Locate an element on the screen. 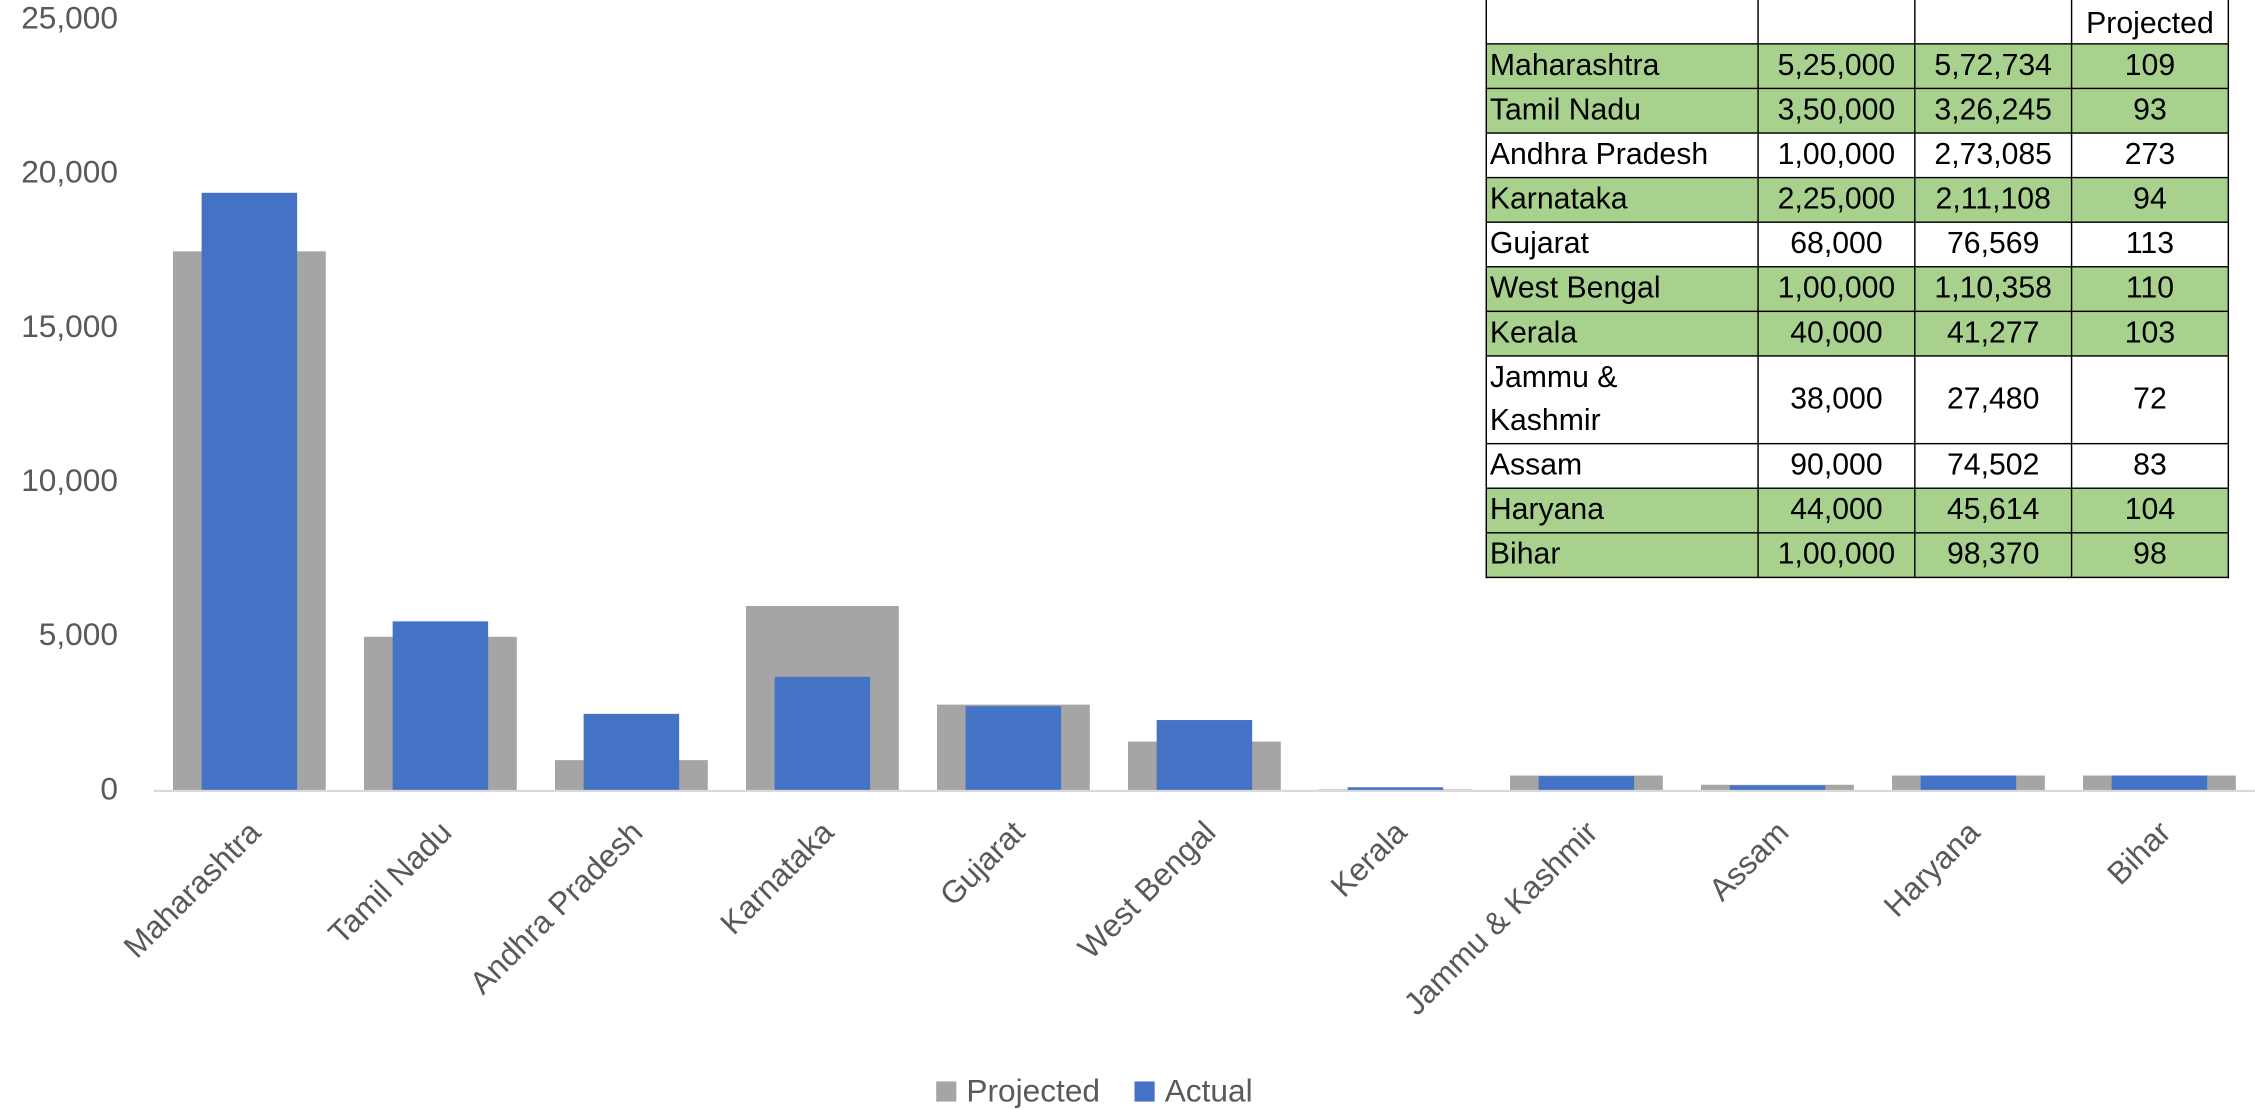  table-cell: 2,73,085 is located at coordinates (1993, 155).